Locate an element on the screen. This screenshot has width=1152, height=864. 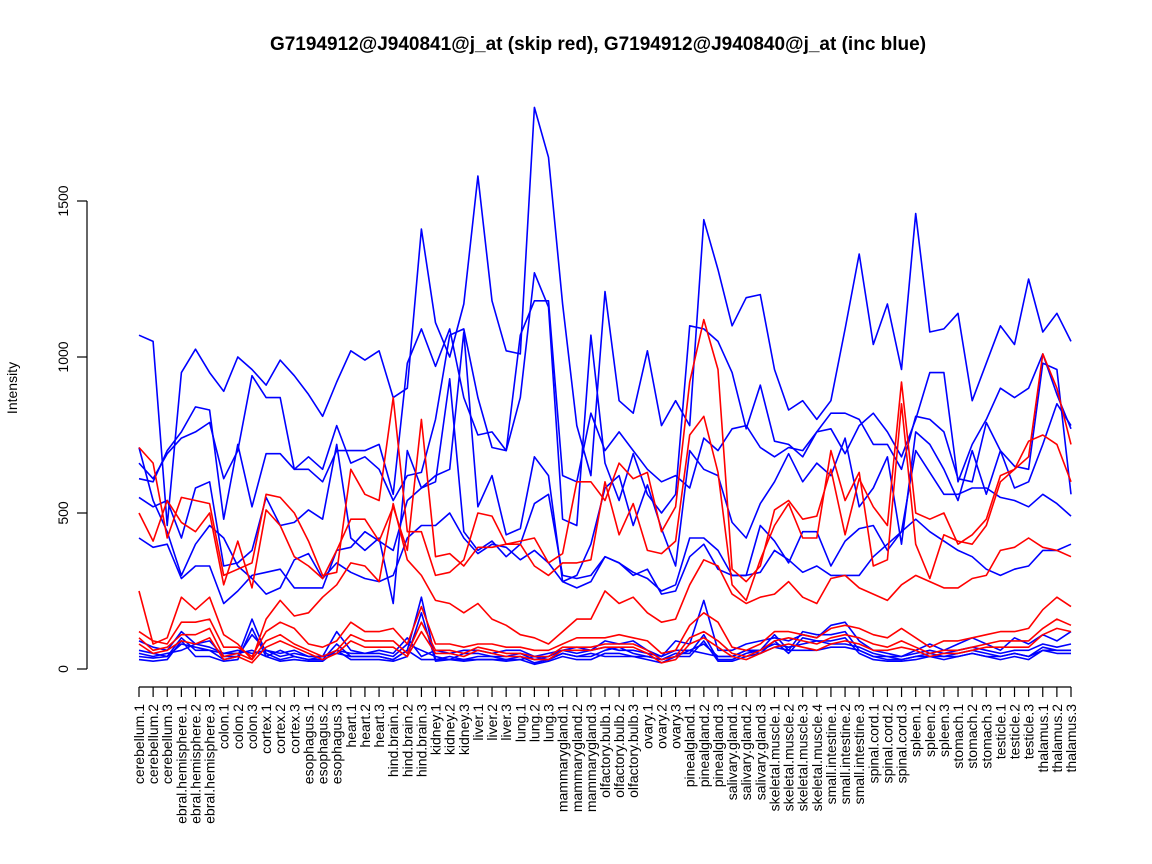
x-tick-label: stomach.2 is located at coordinates (972, 736).